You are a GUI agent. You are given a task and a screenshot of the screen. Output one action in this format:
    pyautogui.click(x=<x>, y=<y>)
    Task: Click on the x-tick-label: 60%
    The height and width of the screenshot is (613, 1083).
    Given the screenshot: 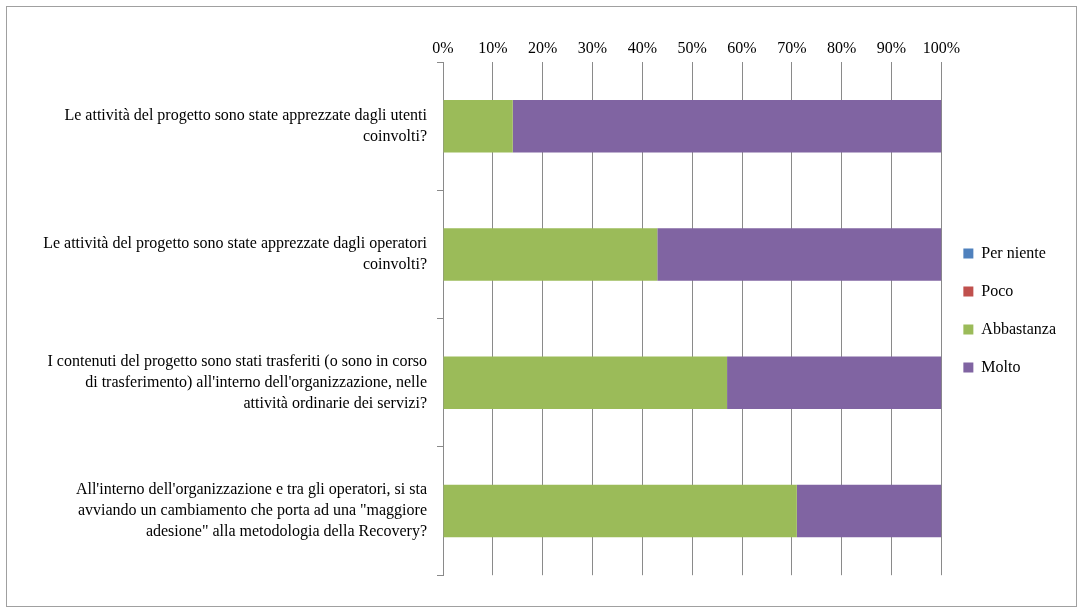 What is the action you would take?
    pyautogui.click(x=742, y=47)
    